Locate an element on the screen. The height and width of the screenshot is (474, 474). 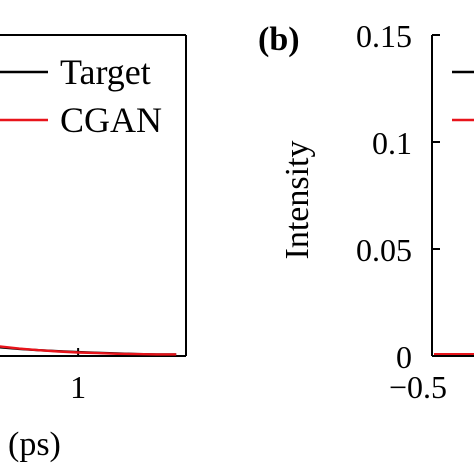
legend-label-cgan: CGAN is located at coordinates (111, 120).